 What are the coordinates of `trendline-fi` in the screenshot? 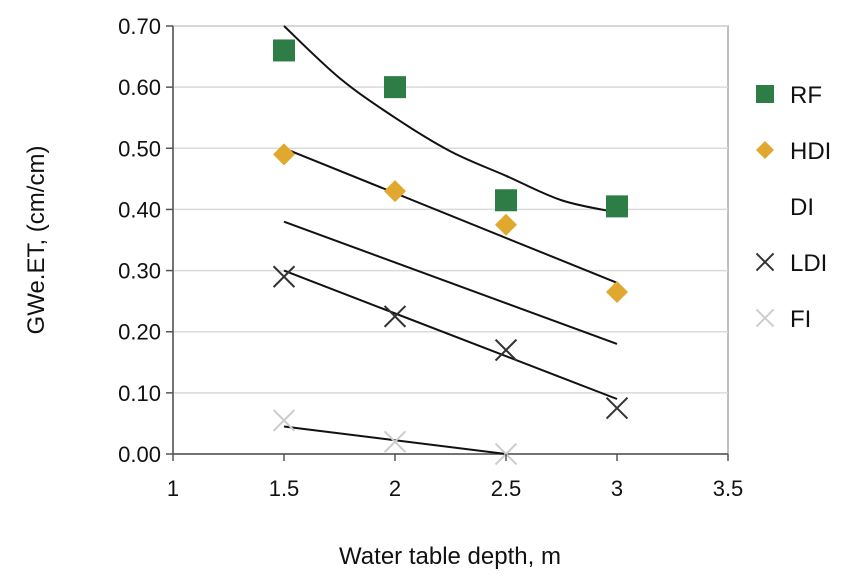 It's located at (395, 440).